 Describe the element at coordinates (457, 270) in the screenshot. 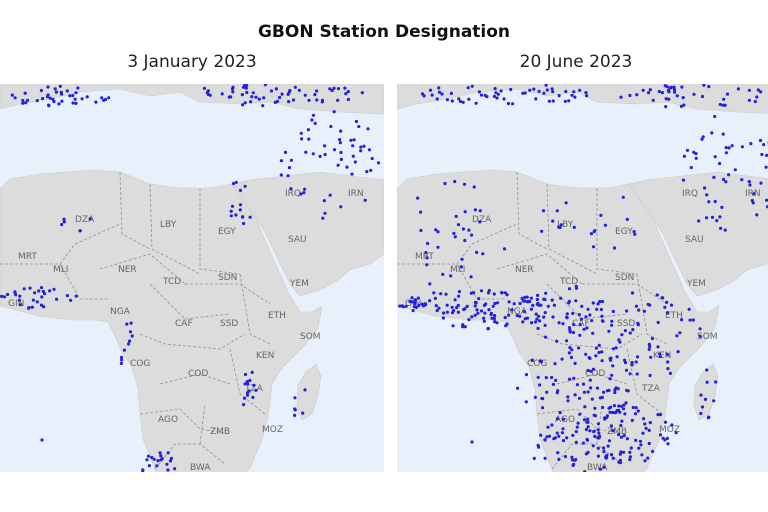

I see `country-label: MLI` at that location.